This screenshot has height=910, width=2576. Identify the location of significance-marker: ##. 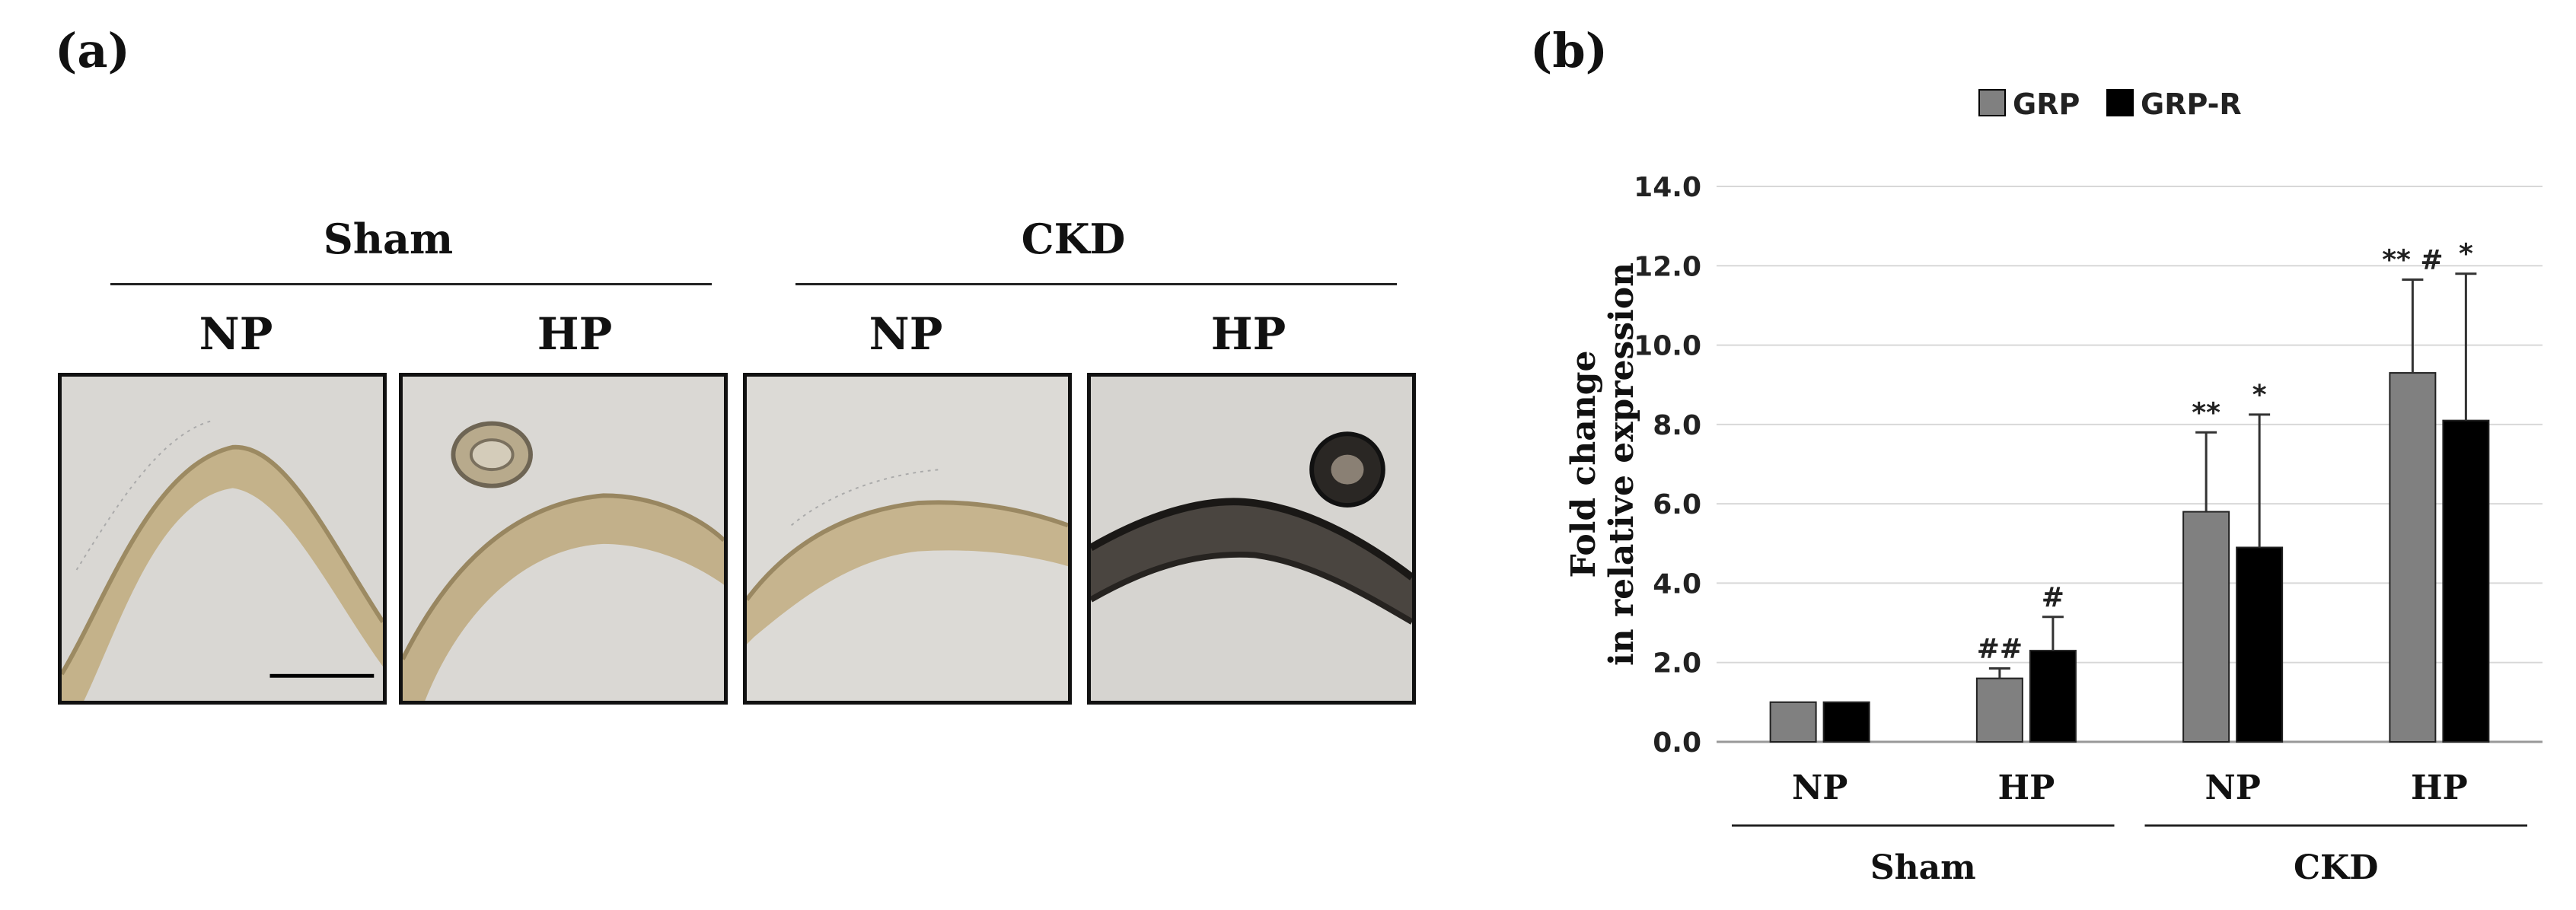
(2000, 649).